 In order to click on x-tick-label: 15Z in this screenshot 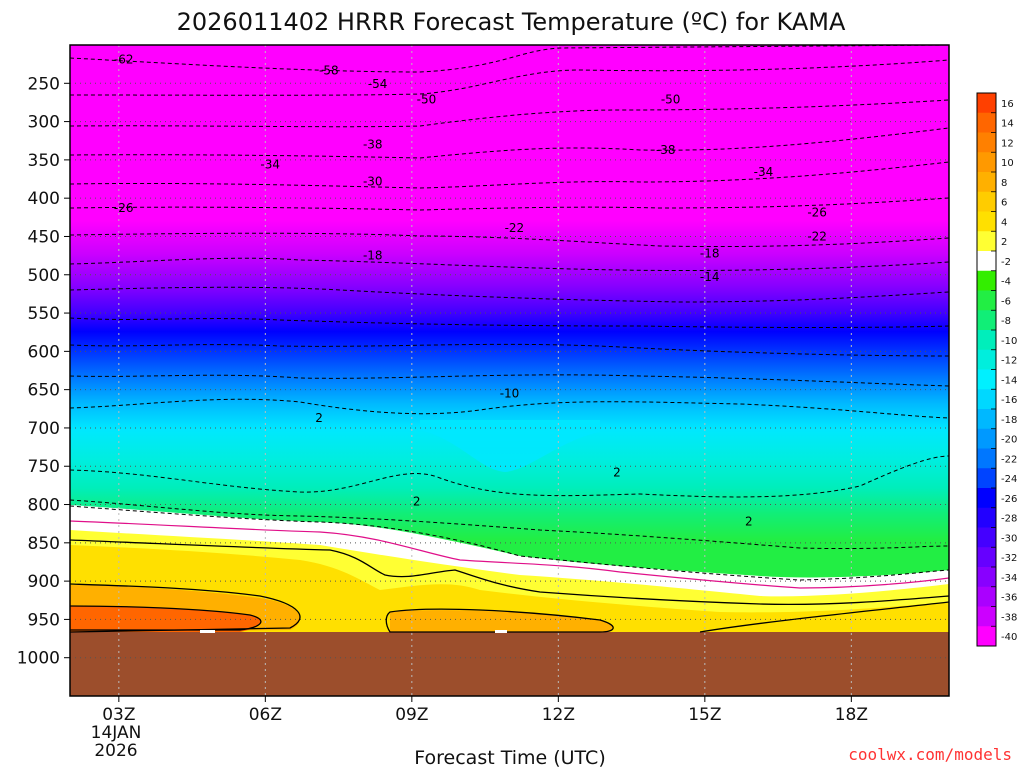, I will do `click(704, 715)`.